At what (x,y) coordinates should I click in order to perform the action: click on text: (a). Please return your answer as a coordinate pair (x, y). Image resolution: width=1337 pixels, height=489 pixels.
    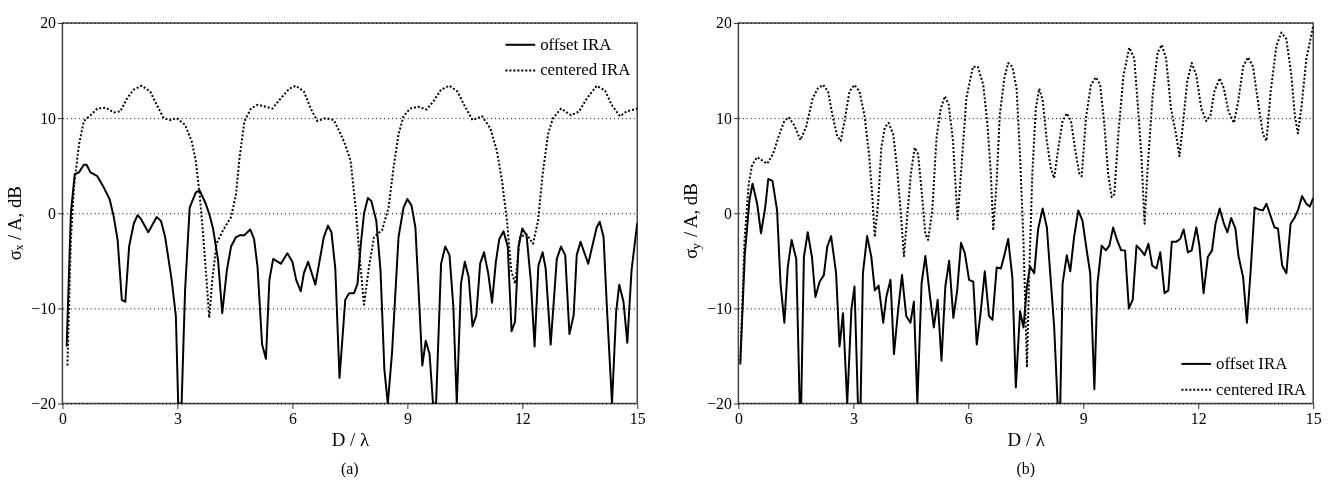
    Looking at the image, I should click on (350, 468).